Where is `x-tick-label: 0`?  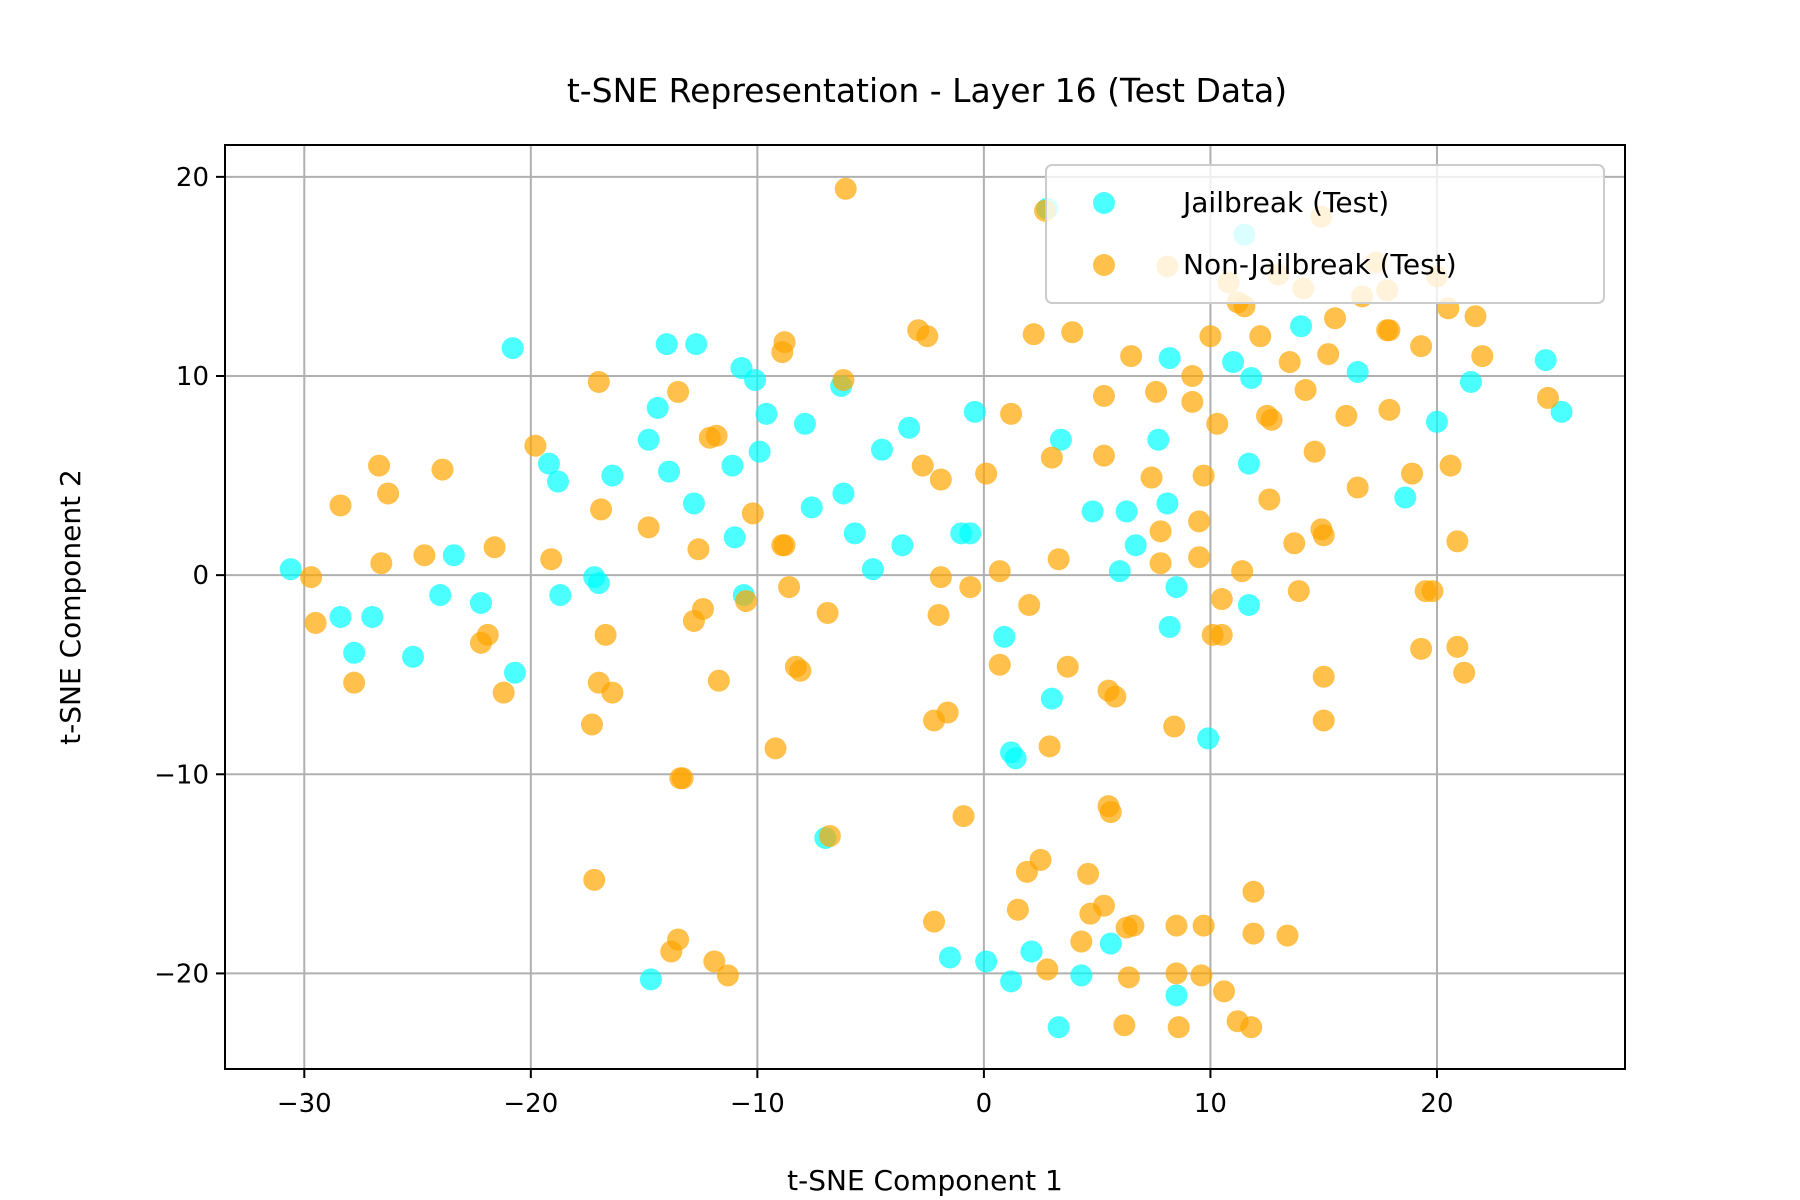 x-tick-label: 0 is located at coordinates (984, 1104).